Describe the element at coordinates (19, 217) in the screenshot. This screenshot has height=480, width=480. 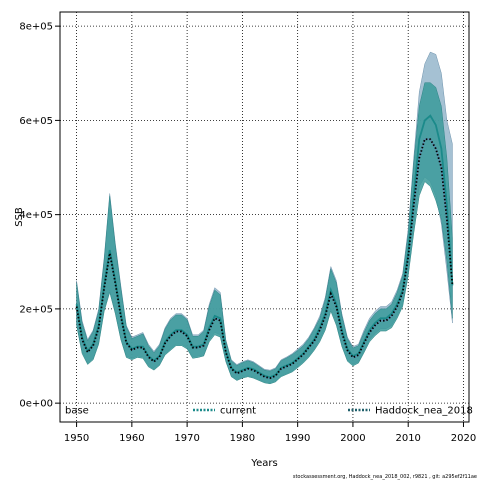
I see `y-axis-title: SSB` at that location.